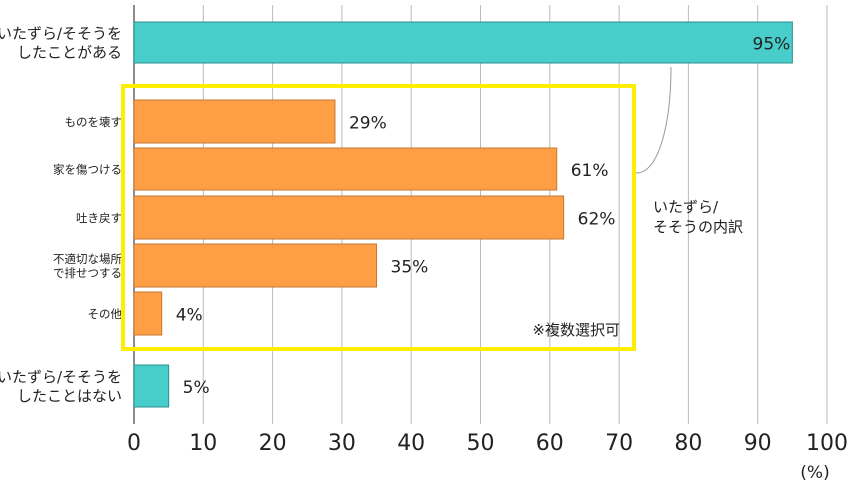 This screenshot has height=492, width=850. I want to click on category-label: したことはない, so click(69, 396).